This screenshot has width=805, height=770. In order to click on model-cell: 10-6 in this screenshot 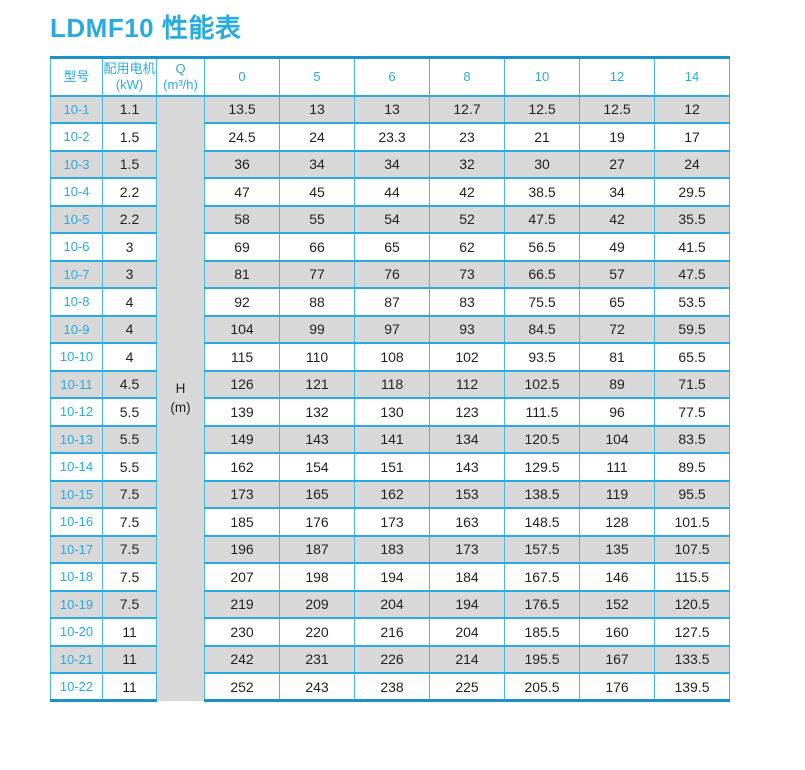, I will do `click(76, 247)`.